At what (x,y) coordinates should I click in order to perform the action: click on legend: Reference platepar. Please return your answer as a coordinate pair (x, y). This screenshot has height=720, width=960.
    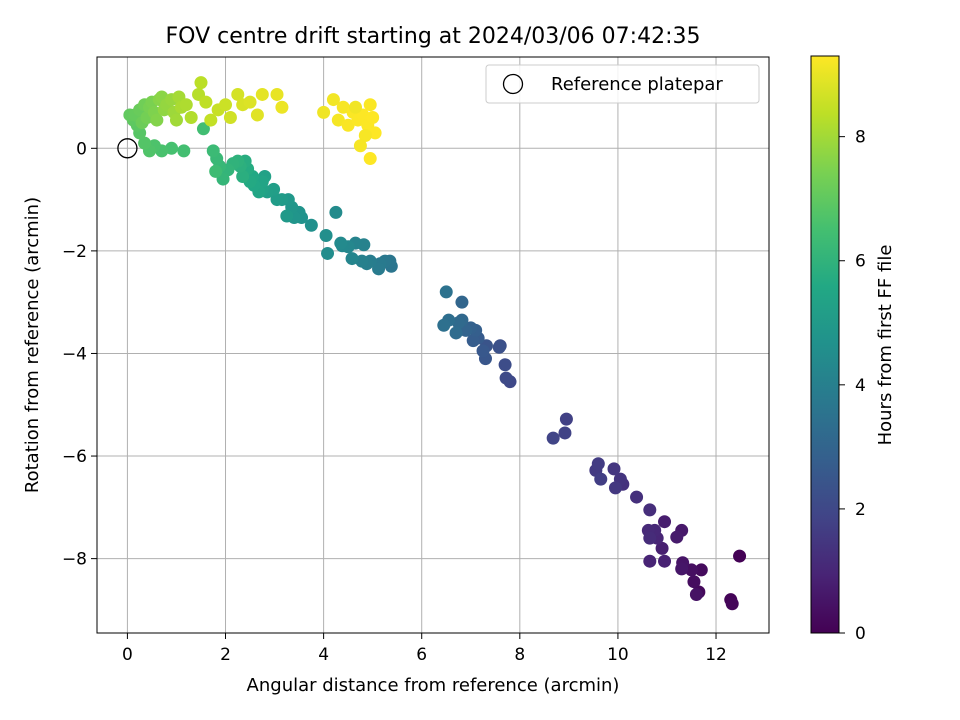
    Looking at the image, I should click on (622, 84).